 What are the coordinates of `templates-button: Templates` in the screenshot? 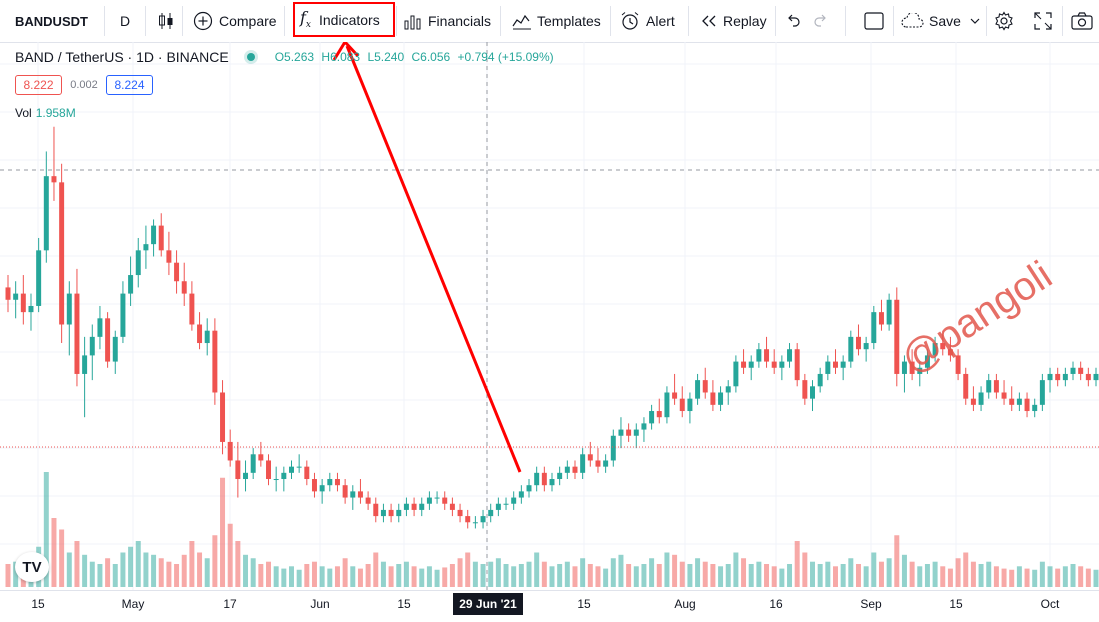 It's located at (556, 21).